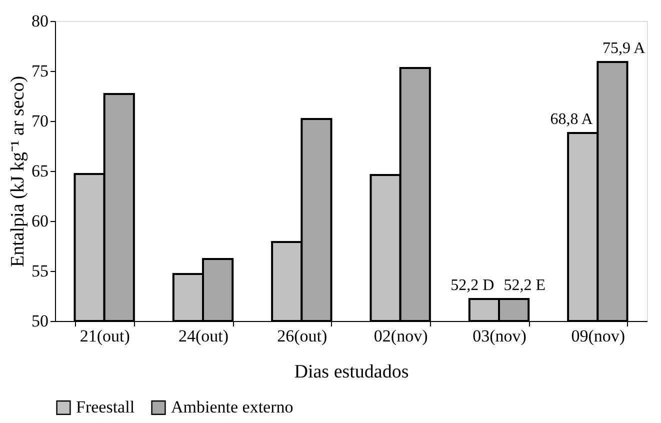 Image resolution: width=661 pixels, height=423 pixels. I want to click on y-tick-label: 50, so click(40, 321).